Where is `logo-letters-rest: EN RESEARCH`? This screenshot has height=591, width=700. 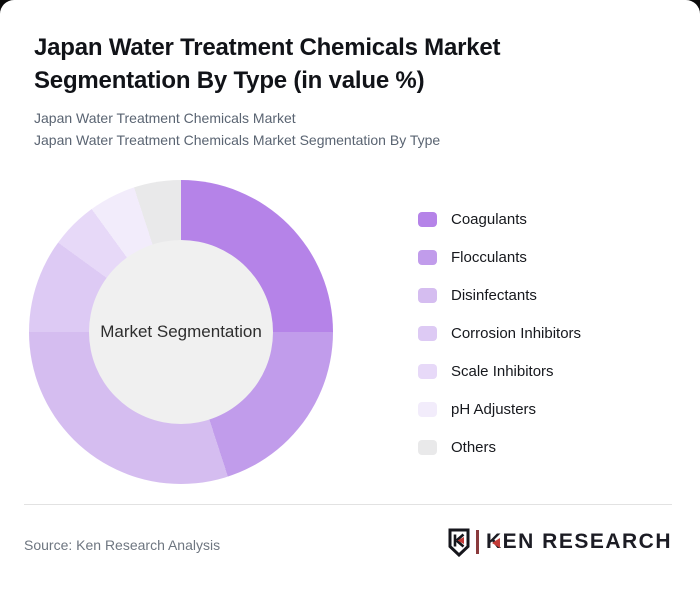
logo-letters-rest: EN RESEARCH is located at coordinates (587, 541).